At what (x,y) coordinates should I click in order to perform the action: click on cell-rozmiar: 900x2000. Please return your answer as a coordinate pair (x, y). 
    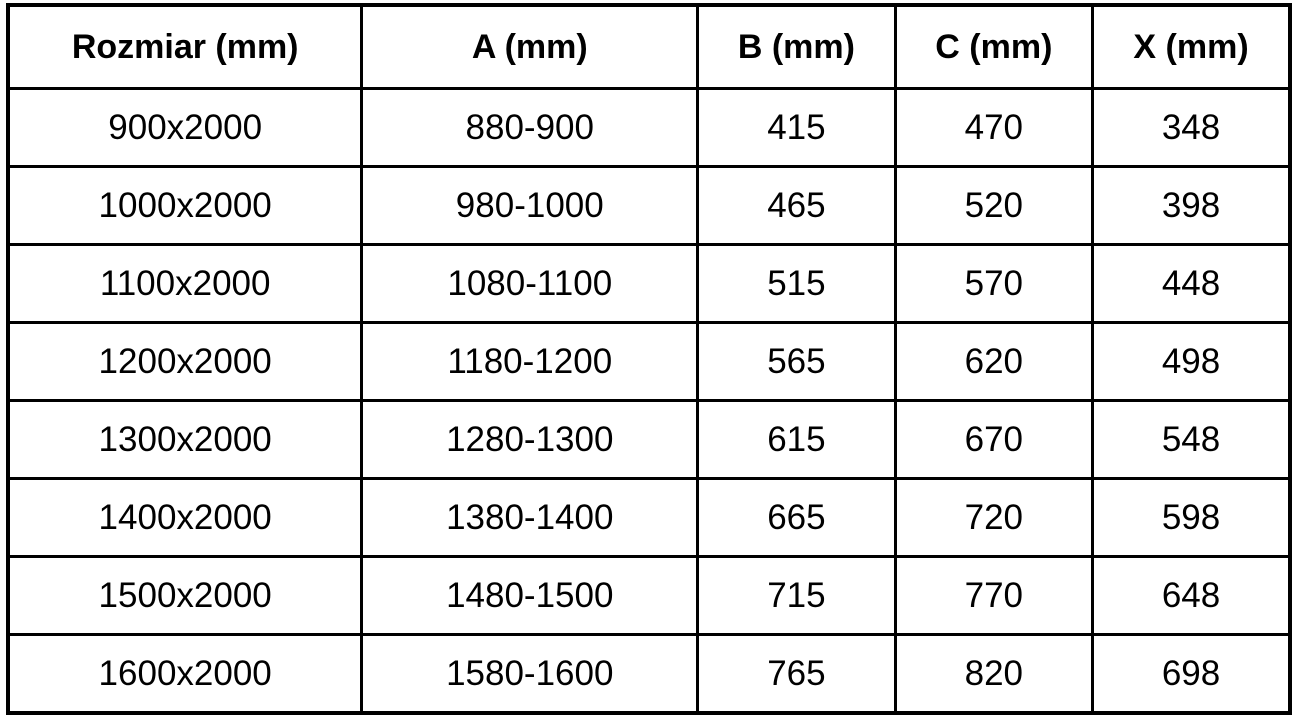
    Looking at the image, I should click on (185, 127).